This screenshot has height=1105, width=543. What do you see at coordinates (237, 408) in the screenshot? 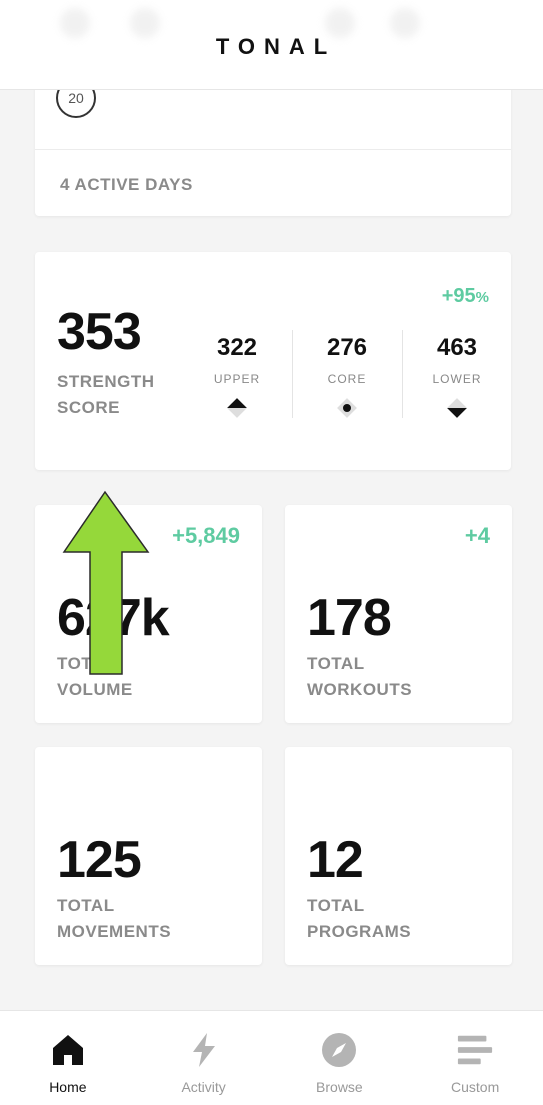
I see `upper-body-icon` at bounding box center [237, 408].